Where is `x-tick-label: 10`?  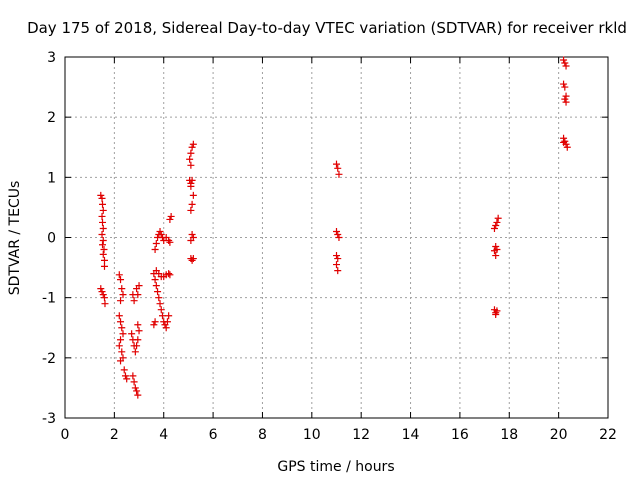 x-tick-label: 10 is located at coordinates (312, 435).